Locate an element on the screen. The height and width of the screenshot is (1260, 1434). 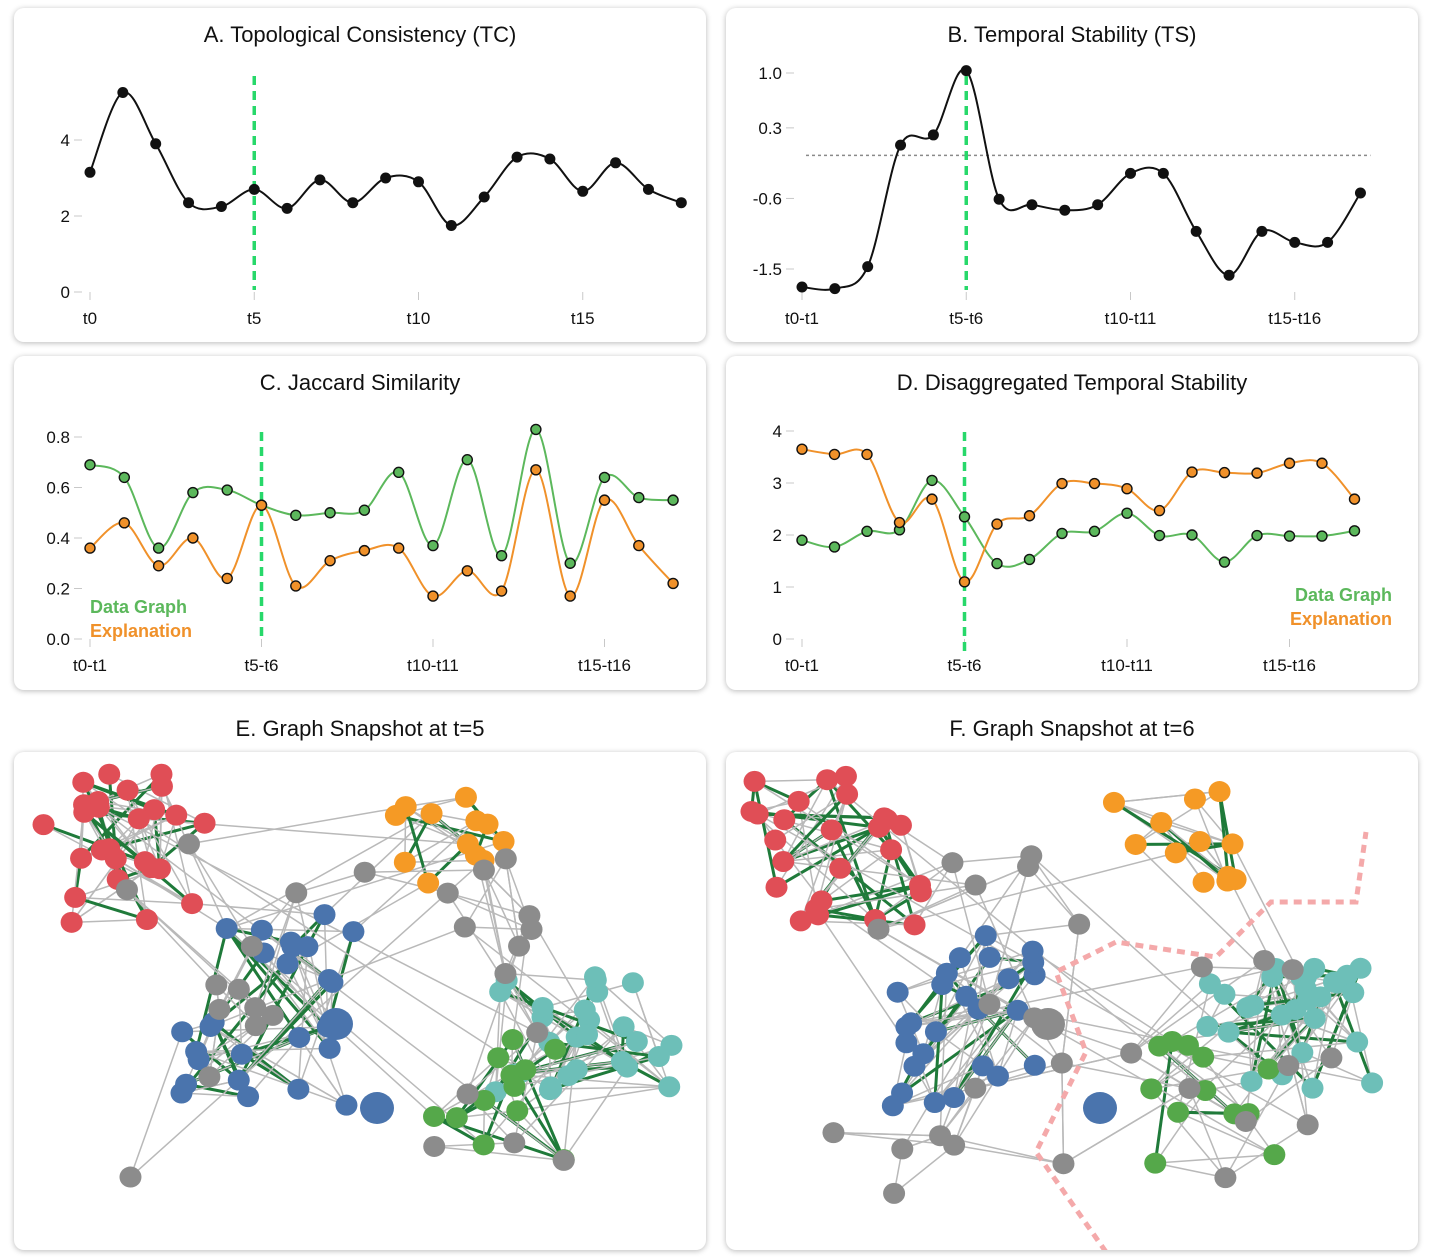
x-tick-label: t0-t1 is located at coordinates (90, 665).